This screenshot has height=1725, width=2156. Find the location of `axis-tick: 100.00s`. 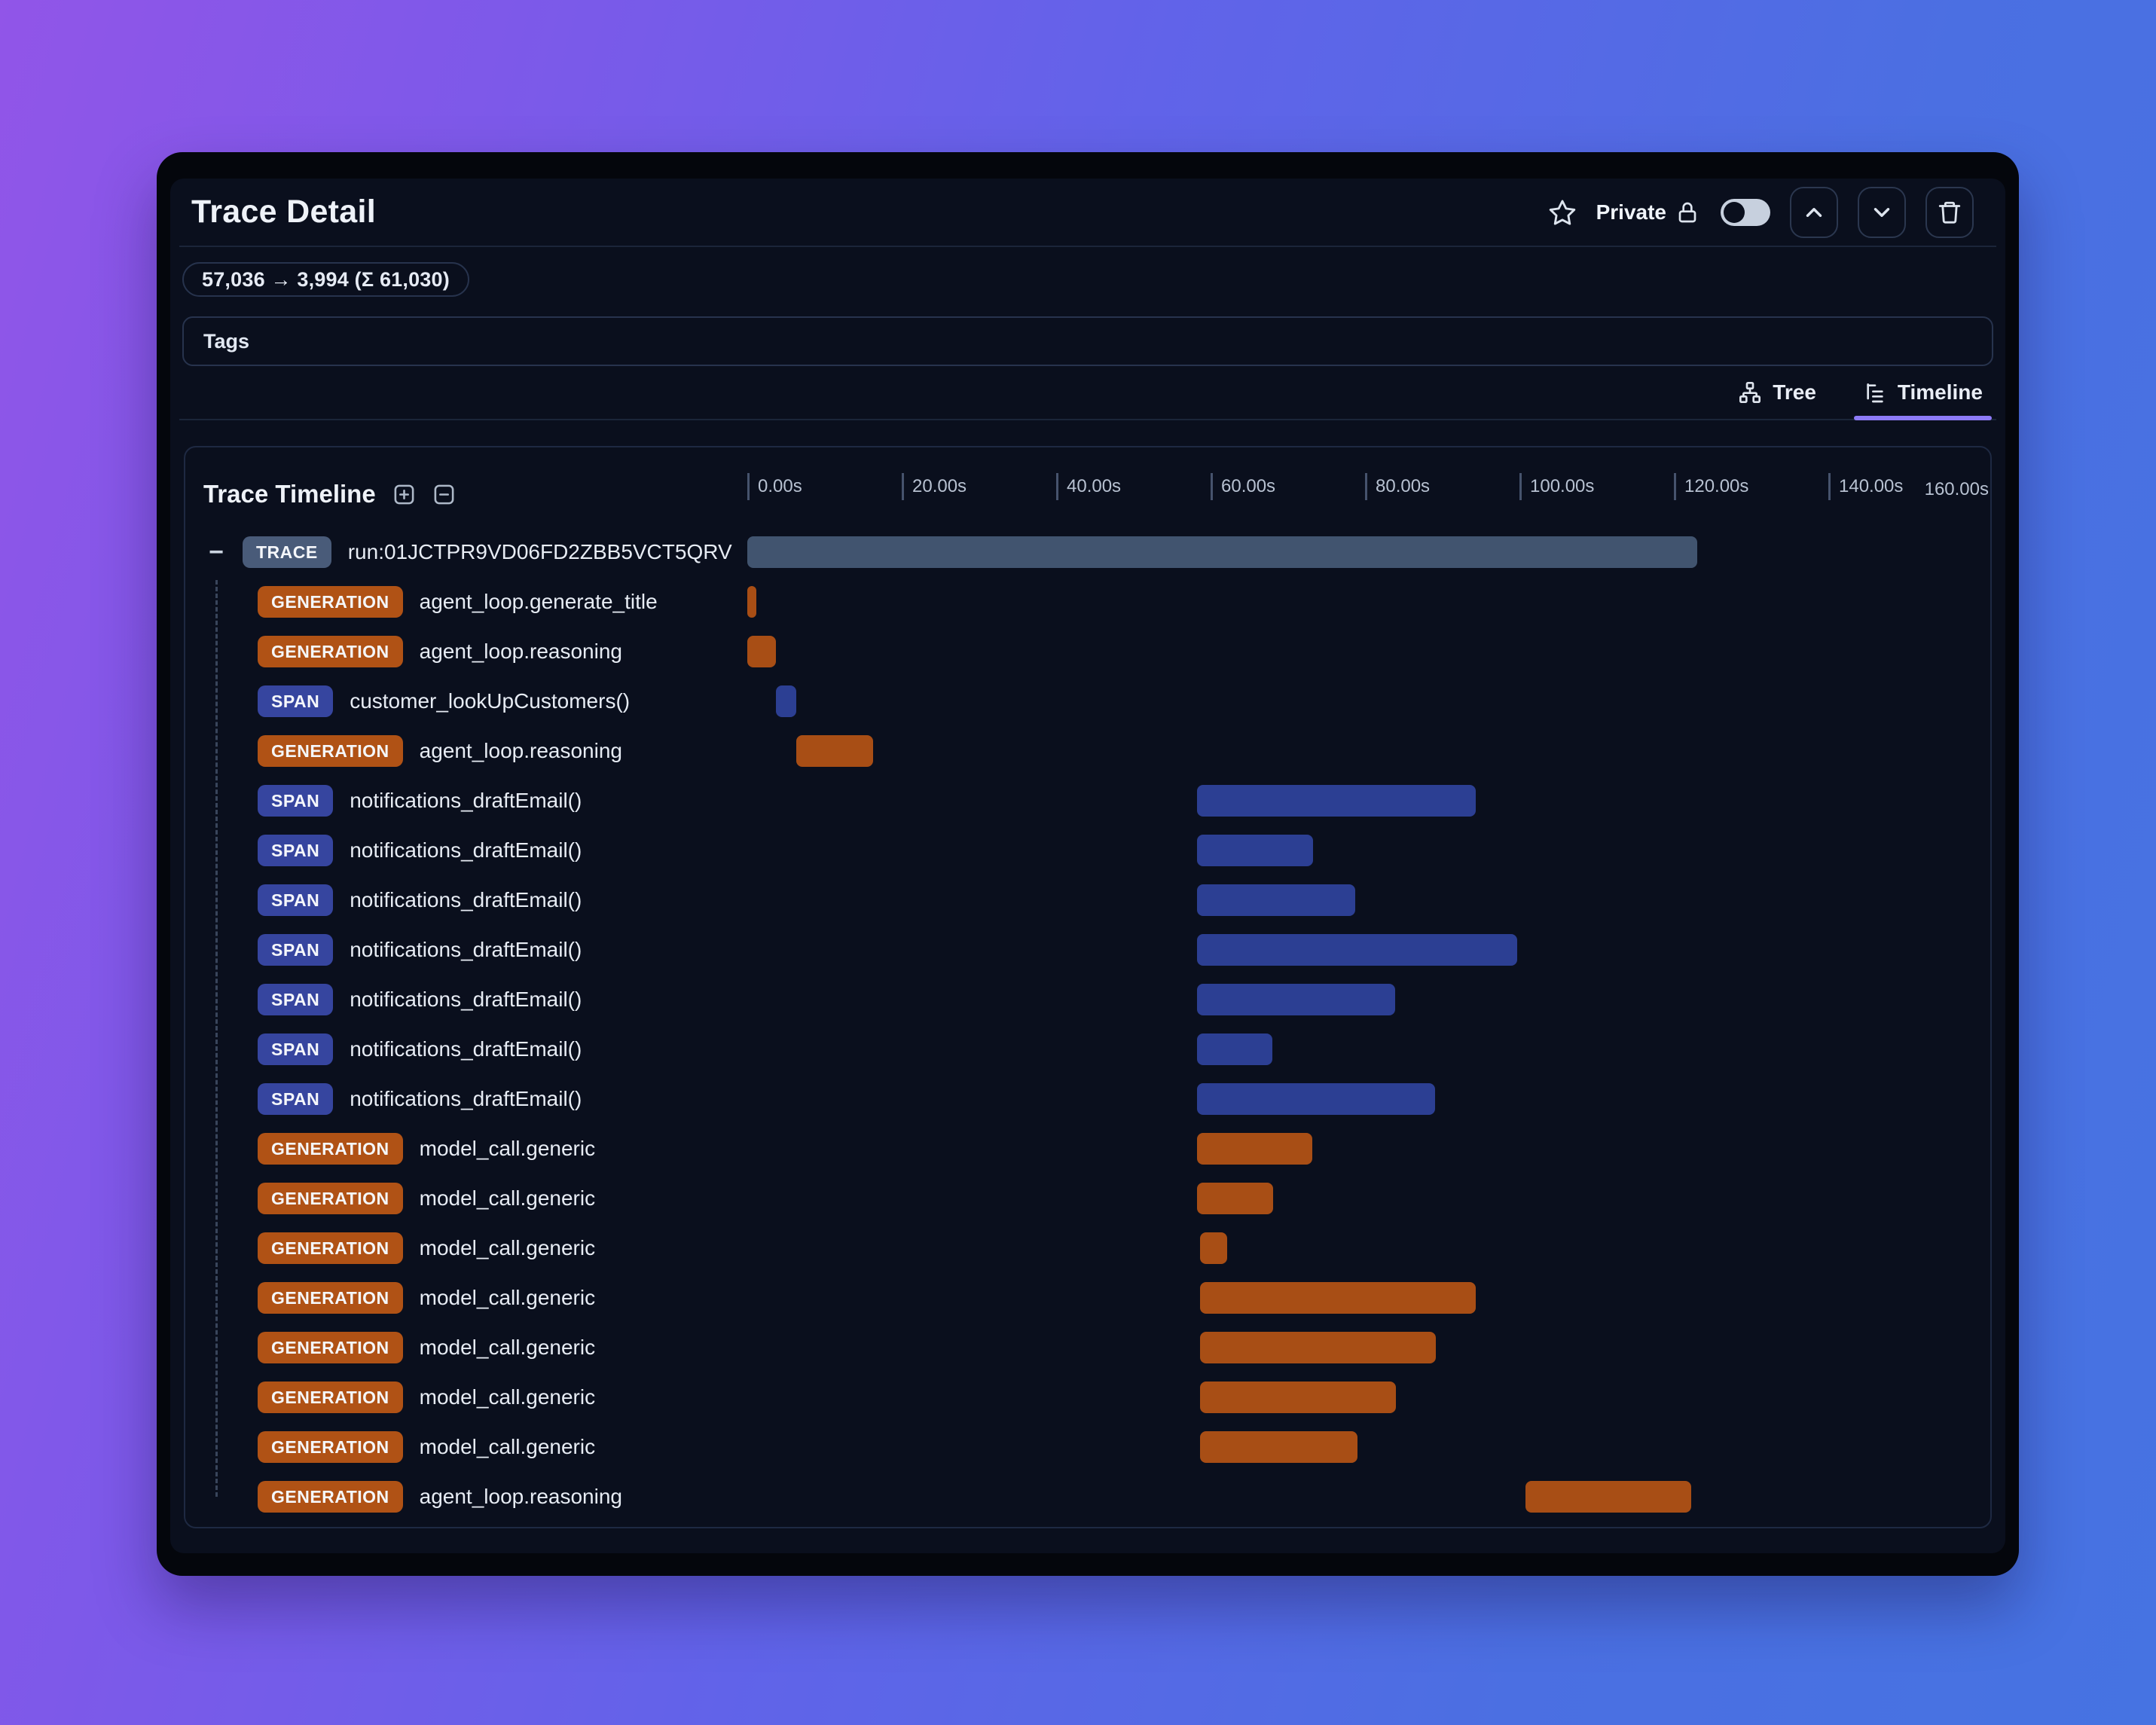

axis-tick: 100.00s is located at coordinates (1556, 487).